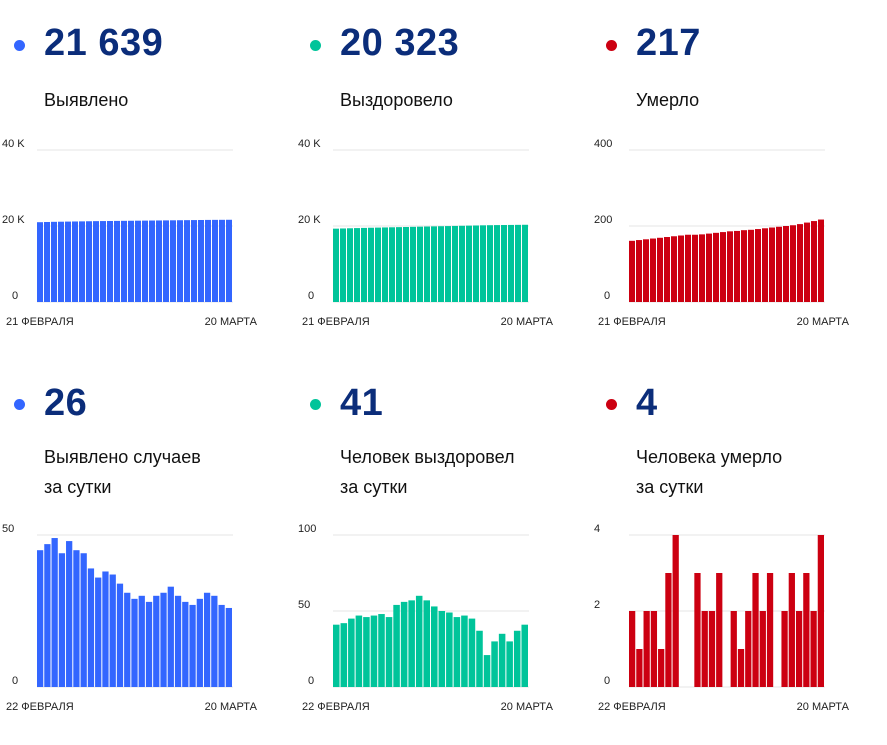 The width and height of the screenshot is (887, 745). I want to click on deaths-daily-label: Человека умерло, so click(709, 457).